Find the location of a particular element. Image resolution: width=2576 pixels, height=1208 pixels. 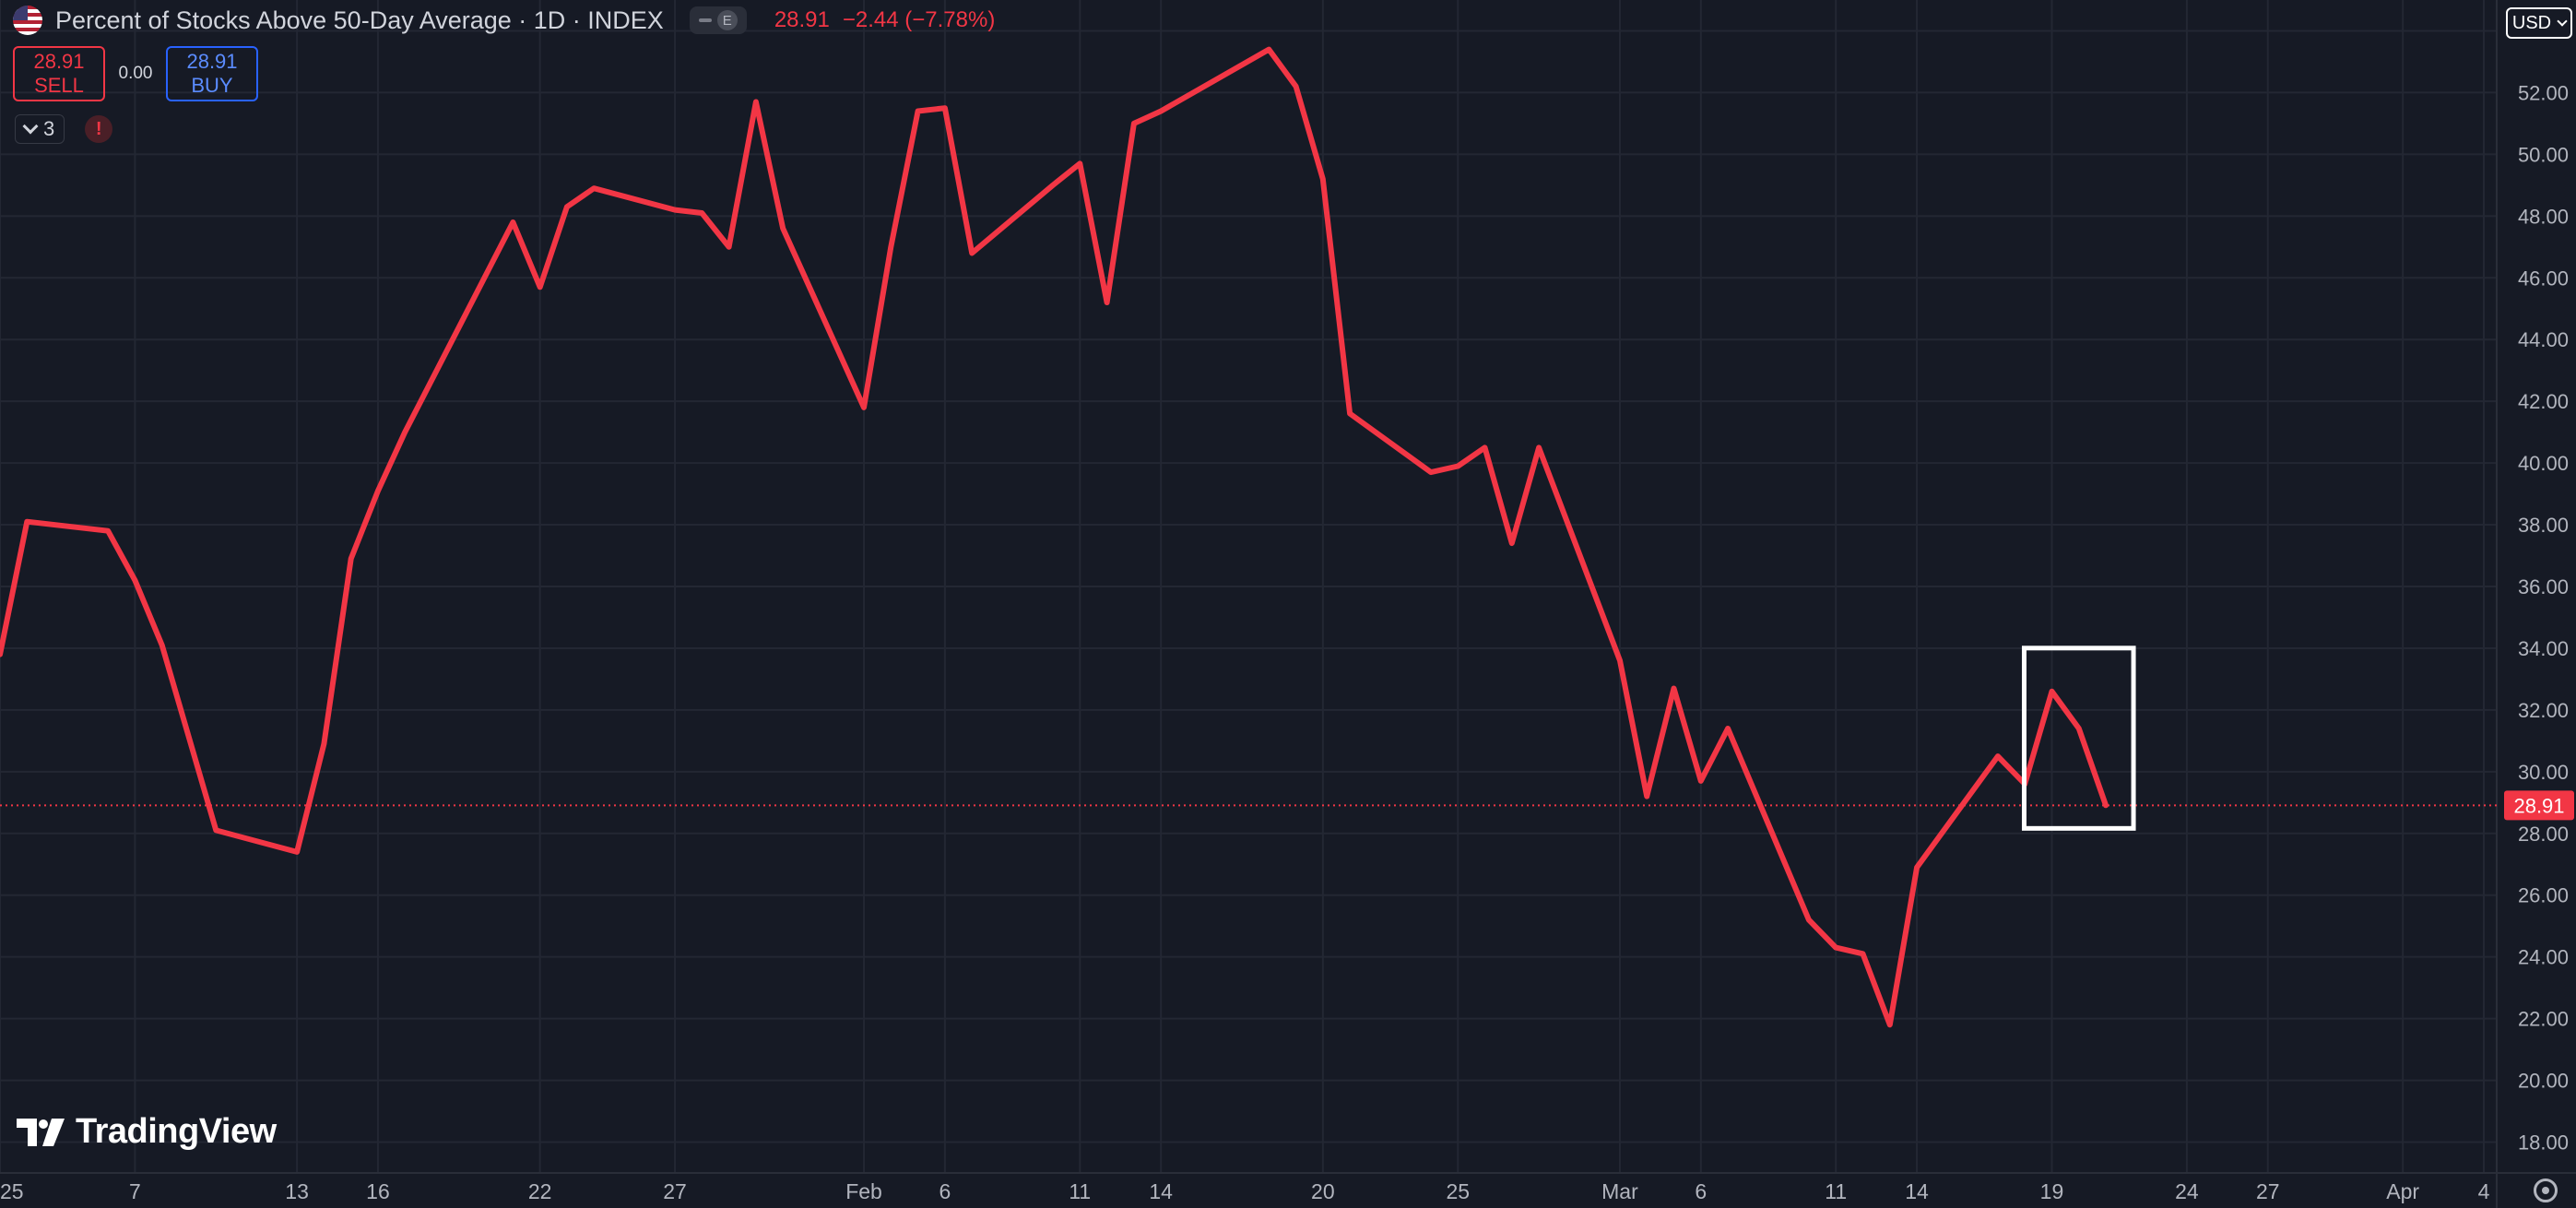

currency-label: USD is located at coordinates (2531, 22).